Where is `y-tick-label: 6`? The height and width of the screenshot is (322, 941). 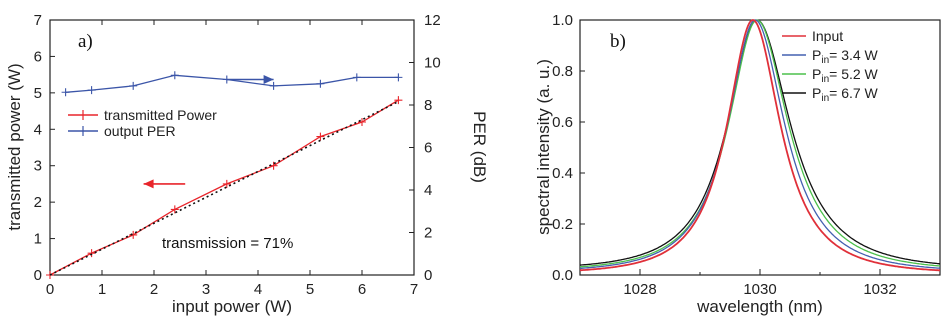
y-tick-label: 6 is located at coordinates (38, 56).